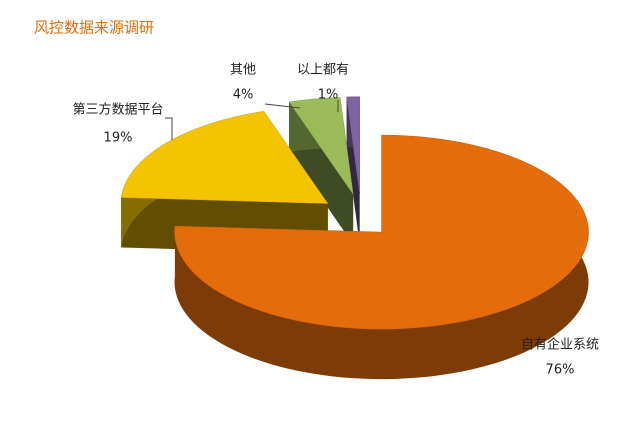 This screenshot has width=640, height=430. Describe the element at coordinates (328, 95) in the screenshot. I see `value-label: 1%` at that location.